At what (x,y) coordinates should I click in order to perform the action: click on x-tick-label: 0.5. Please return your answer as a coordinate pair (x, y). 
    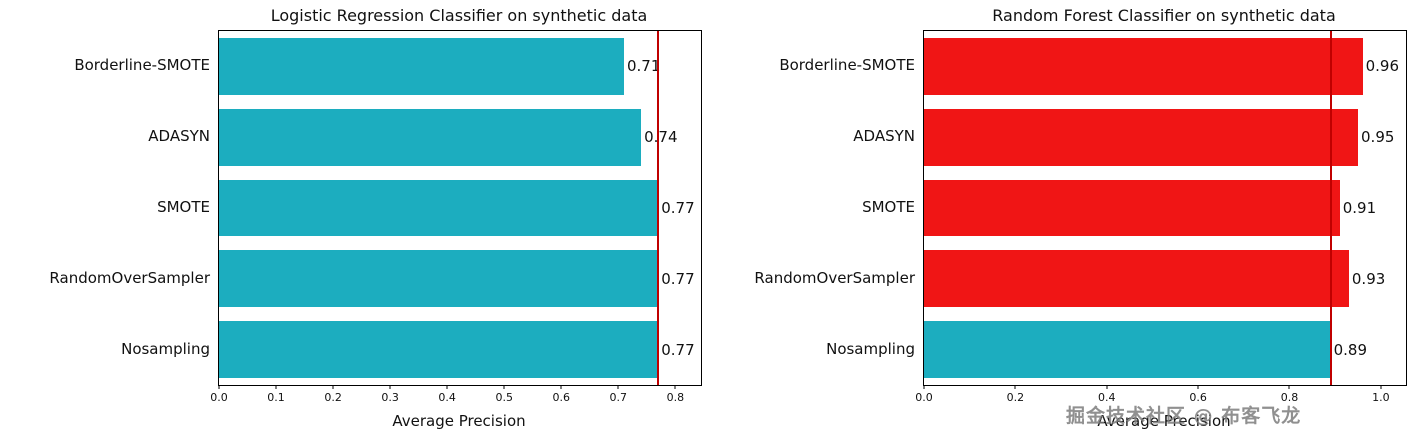
    Looking at the image, I should click on (504, 397).